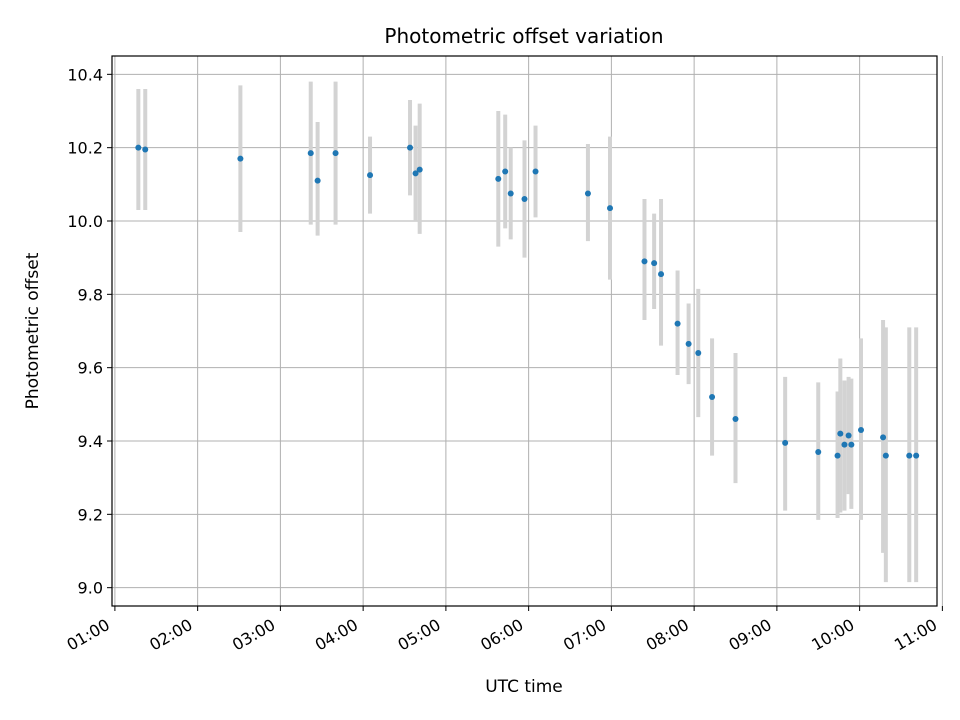  Describe the element at coordinates (85, 148) in the screenshot. I see `y-tick-label: 10.2` at that location.